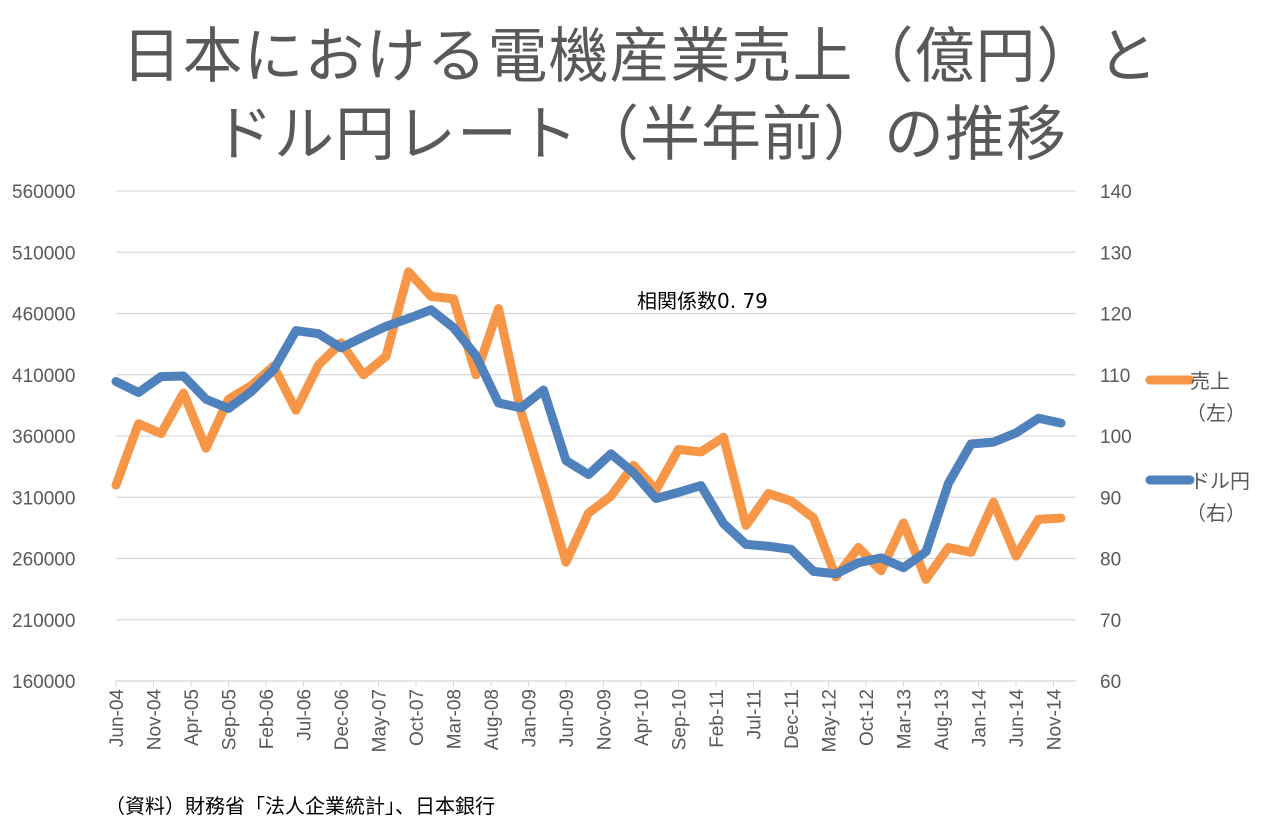 The height and width of the screenshot is (832, 1280). I want to click on right-y-tick-label: 100, so click(1116, 437).